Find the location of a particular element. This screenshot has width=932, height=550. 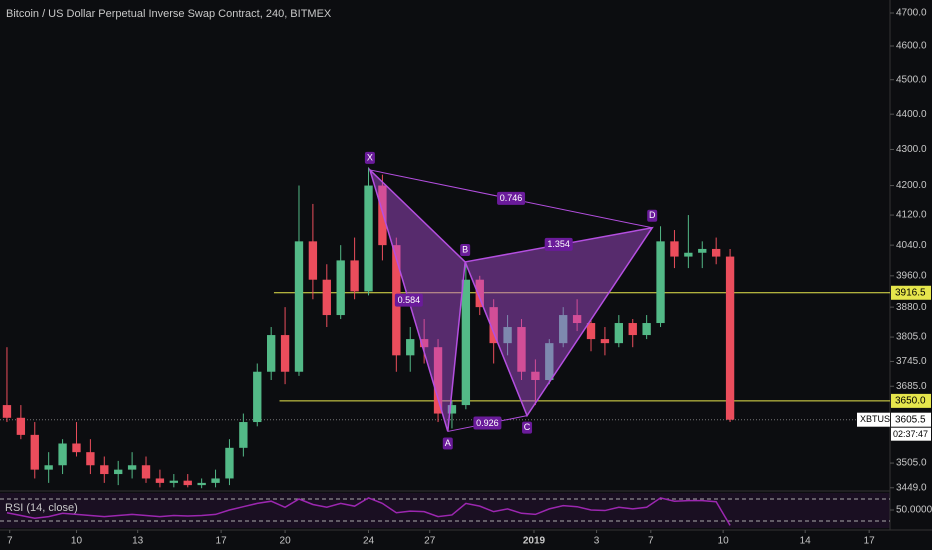

rsi-line is located at coordinates (368, 511).